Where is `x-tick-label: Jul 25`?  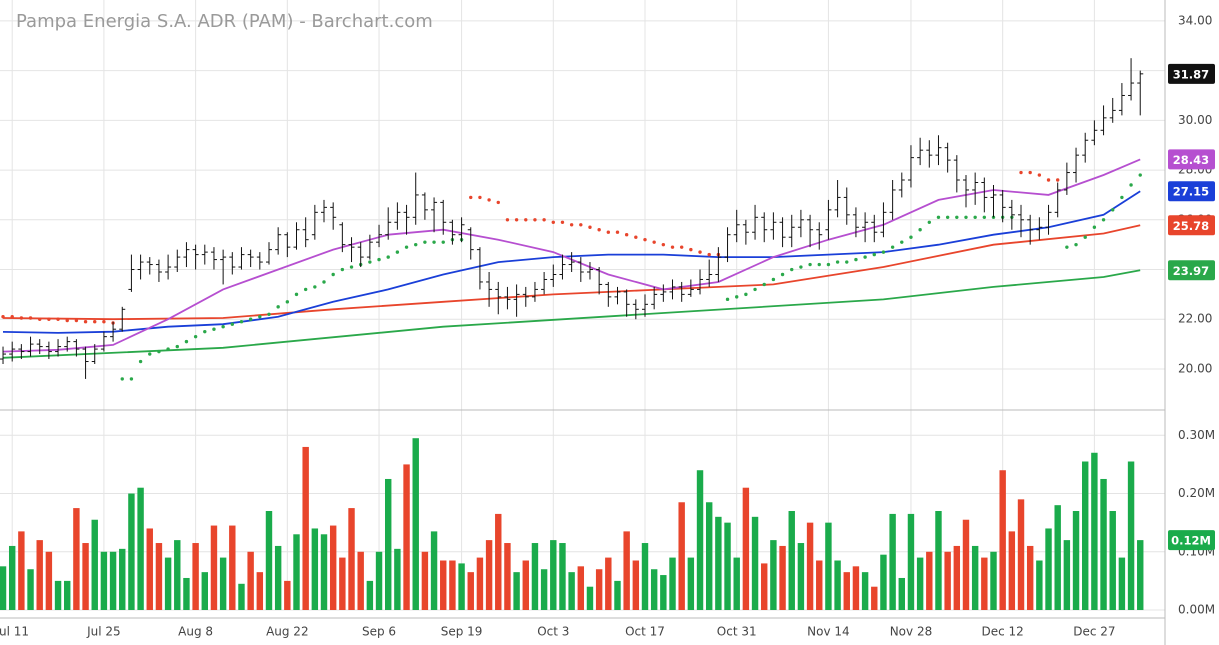
x-tick-label: Jul 25 is located at coordinates (103, 632).